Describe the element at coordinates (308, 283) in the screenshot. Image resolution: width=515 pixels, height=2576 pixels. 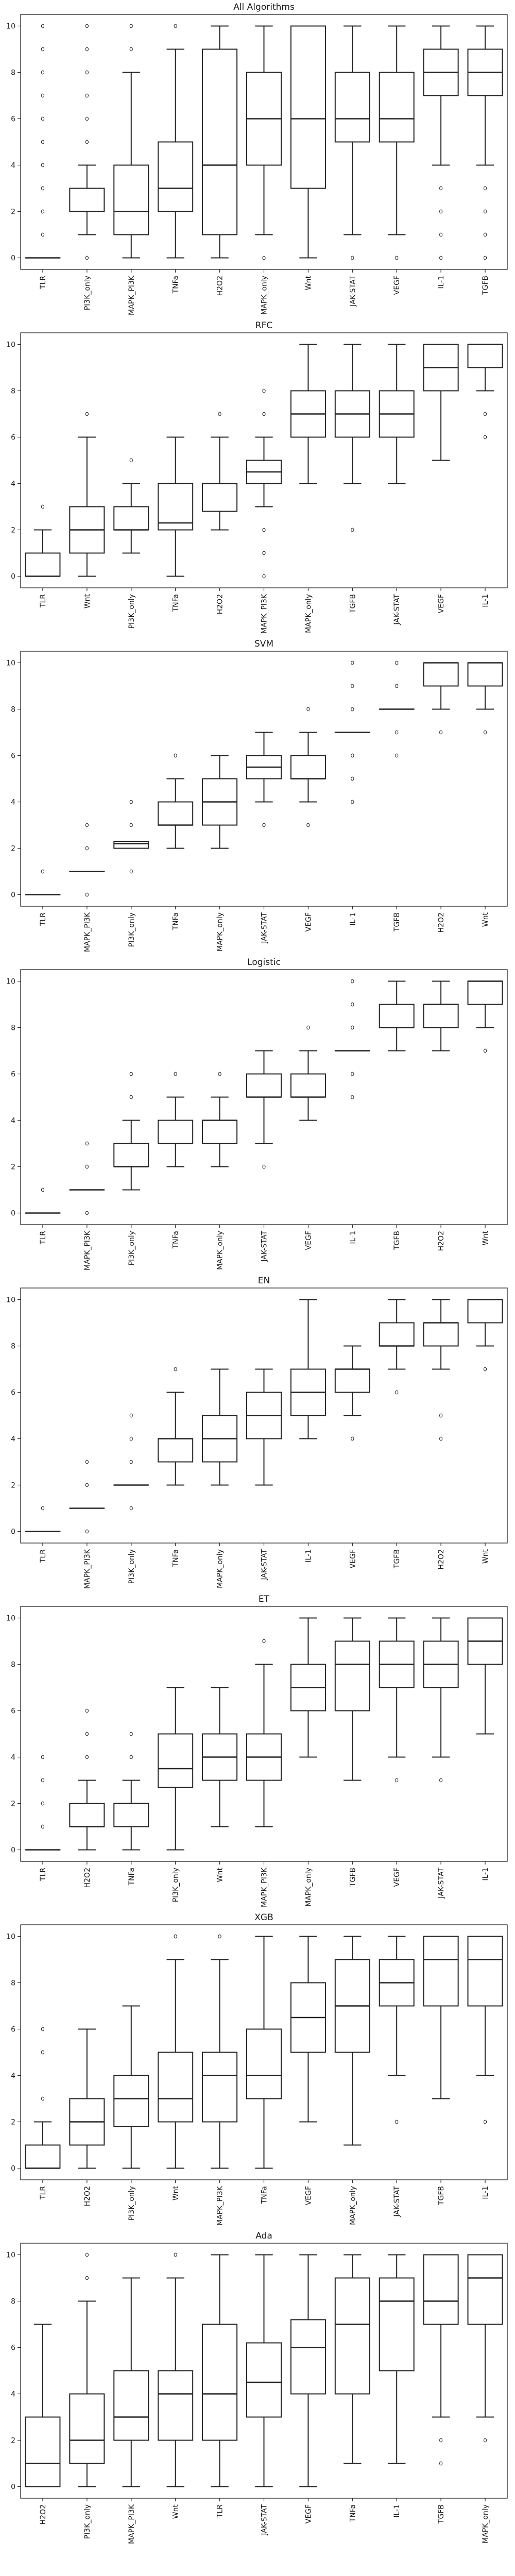
I see `x-tick-label: Wnt` at that location.